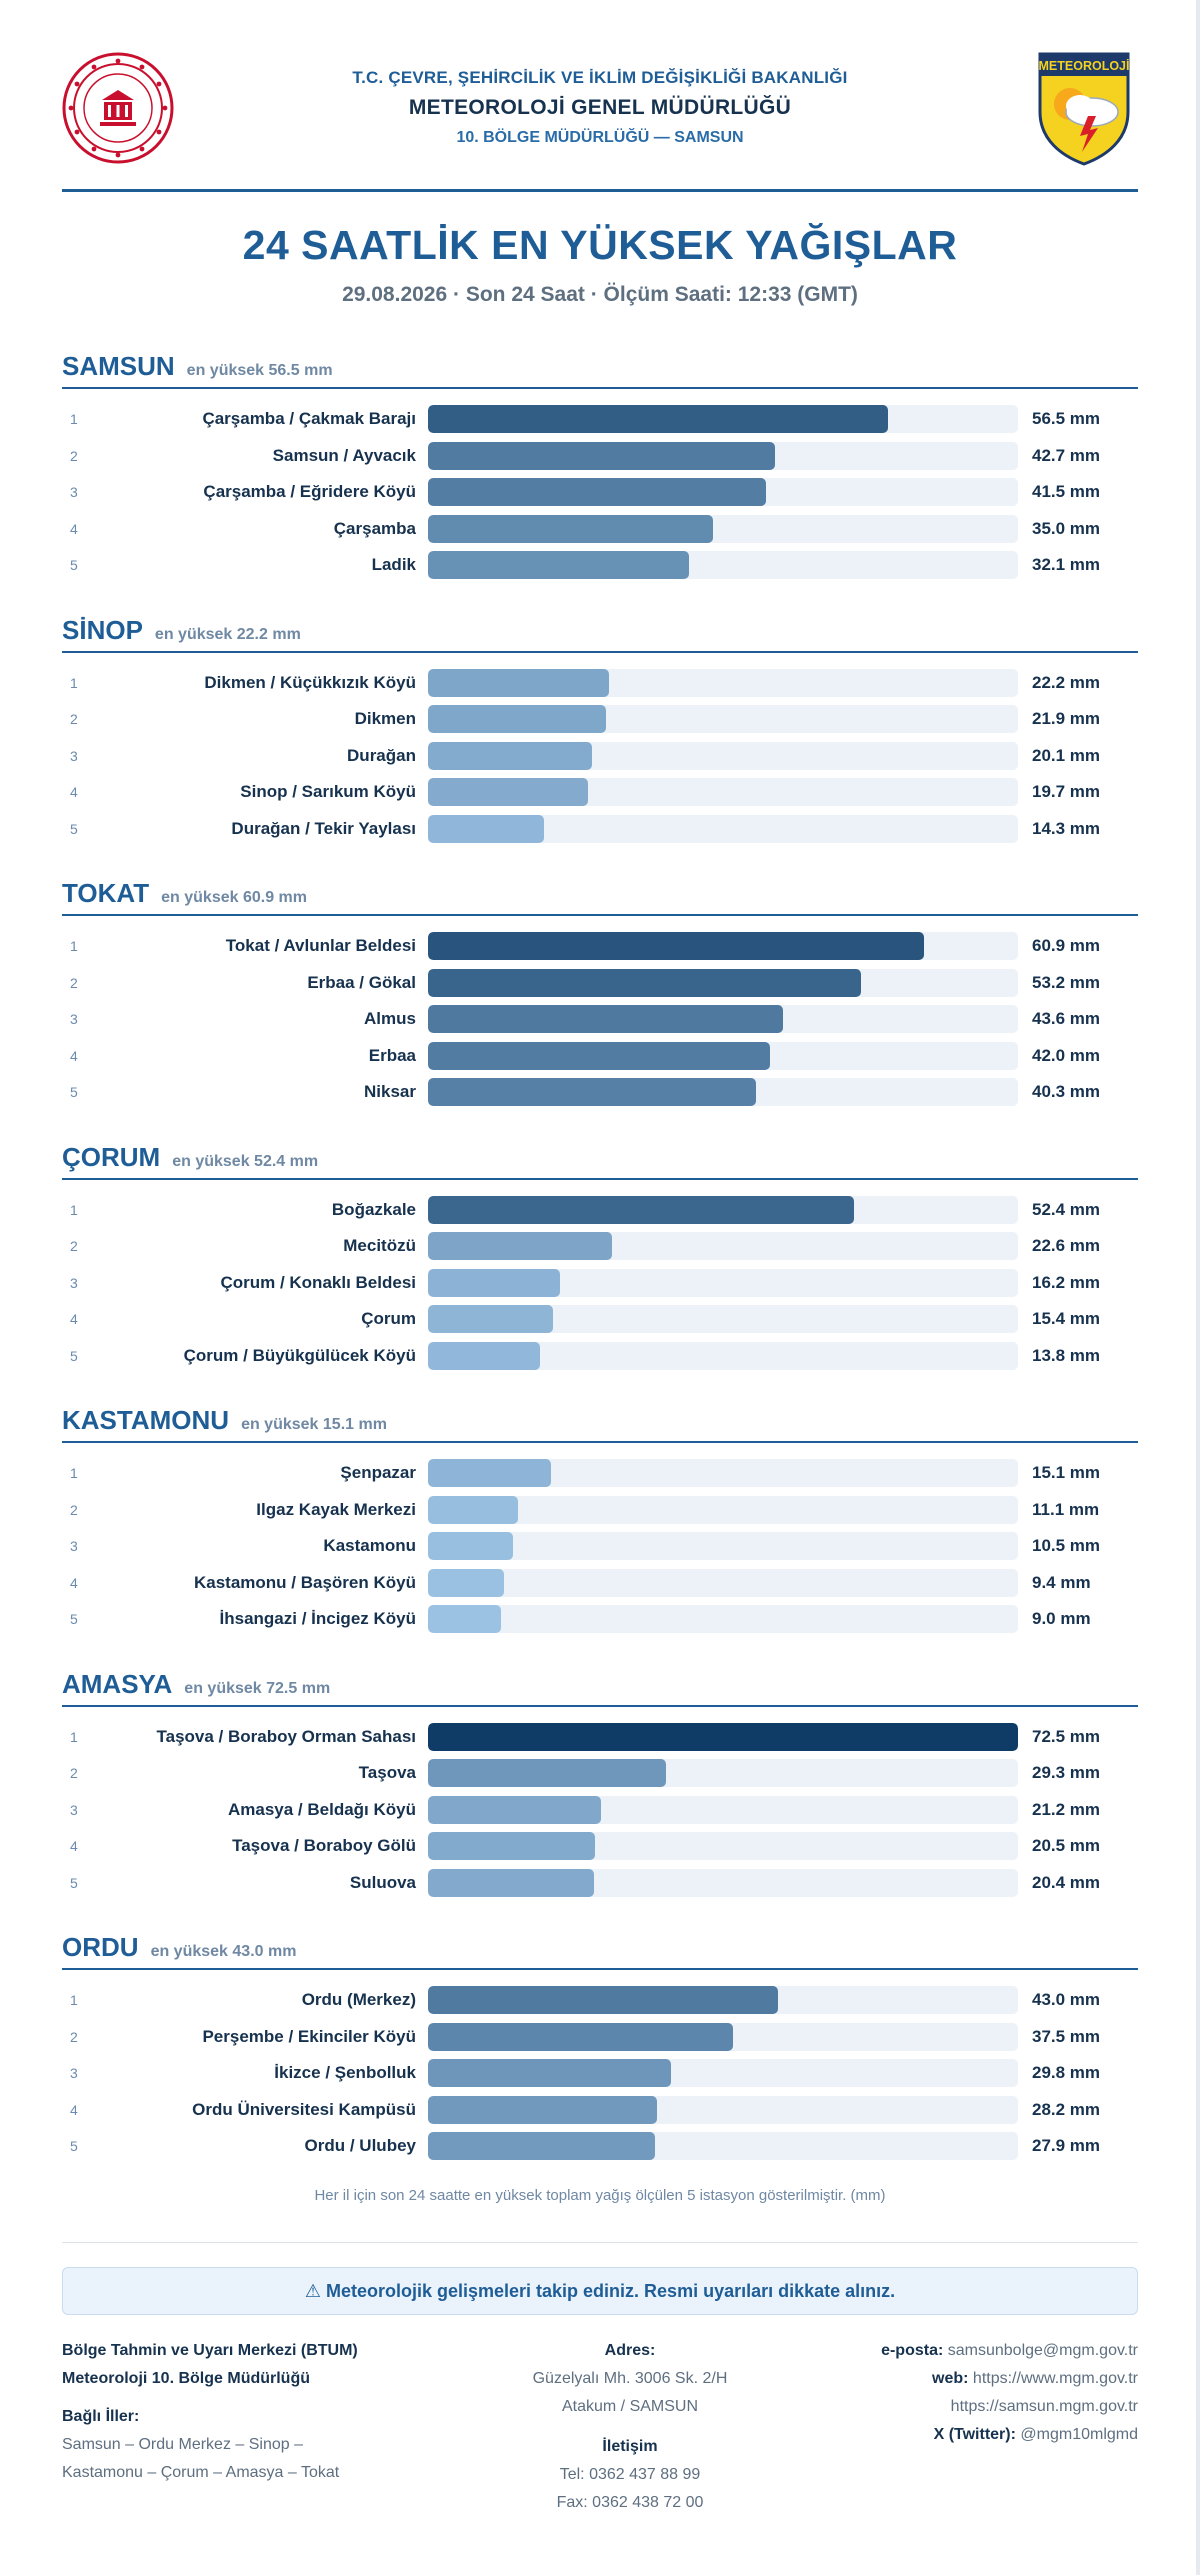 This screenshot has height=2575, width=1200. I want to click on province-header: AMASYA en yüksek 72.5 mm, so click(600, 1688).